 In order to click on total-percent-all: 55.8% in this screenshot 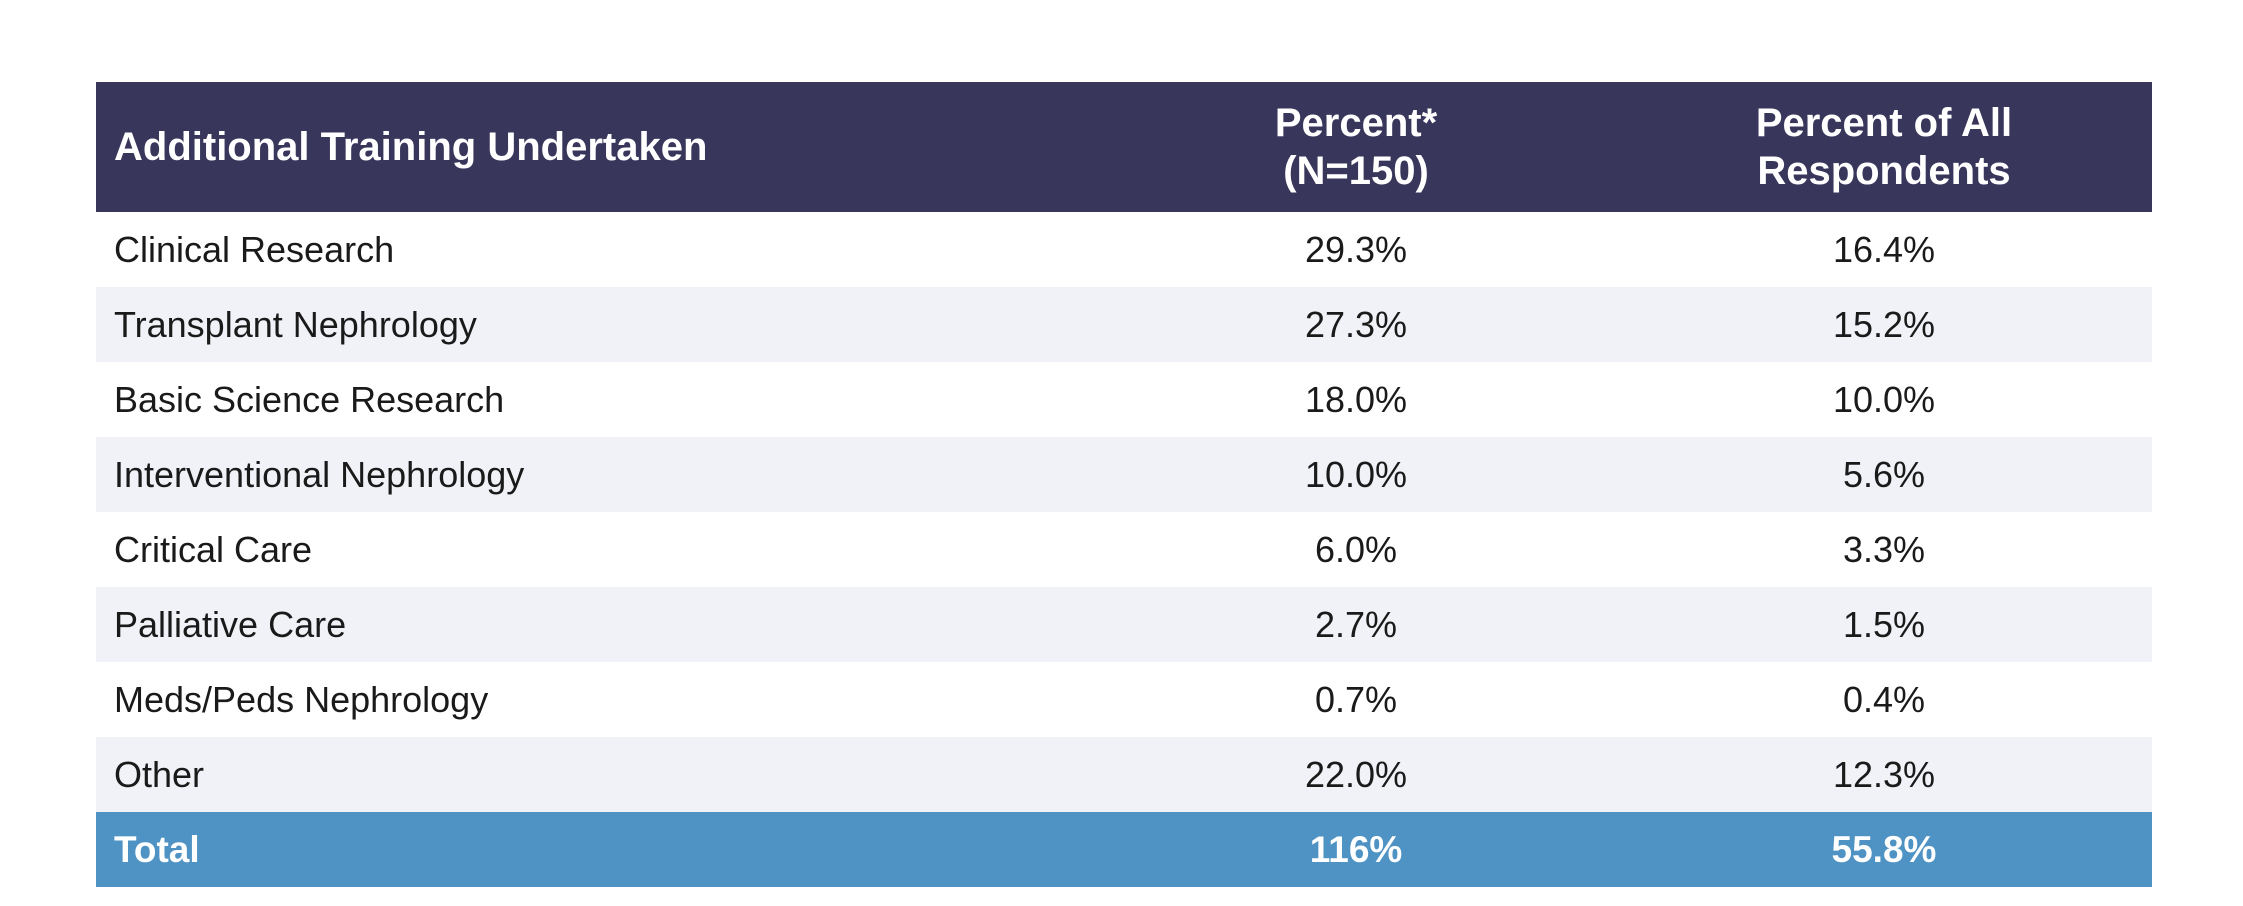, I will do `click(1884, 849)`.